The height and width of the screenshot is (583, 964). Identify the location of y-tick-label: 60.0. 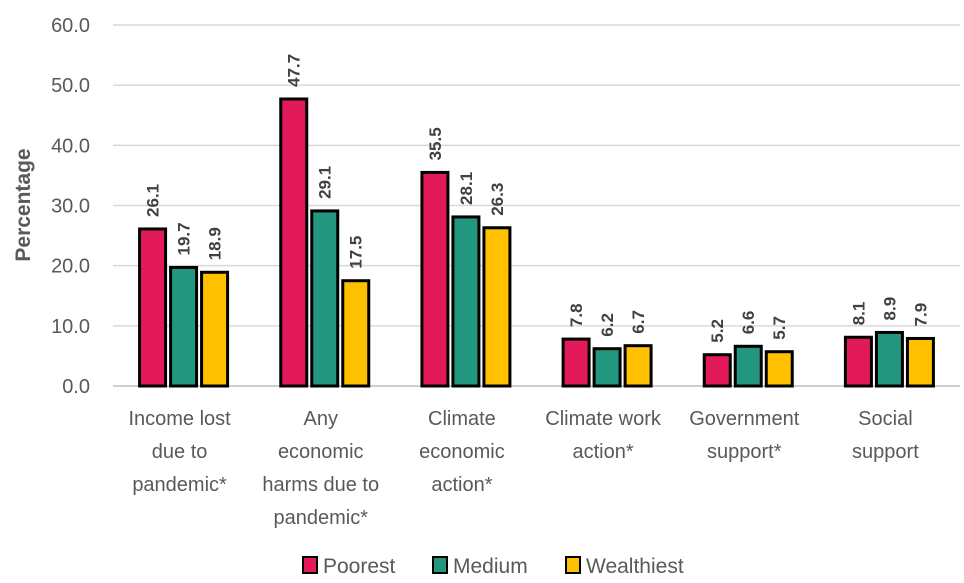
(70, 26).